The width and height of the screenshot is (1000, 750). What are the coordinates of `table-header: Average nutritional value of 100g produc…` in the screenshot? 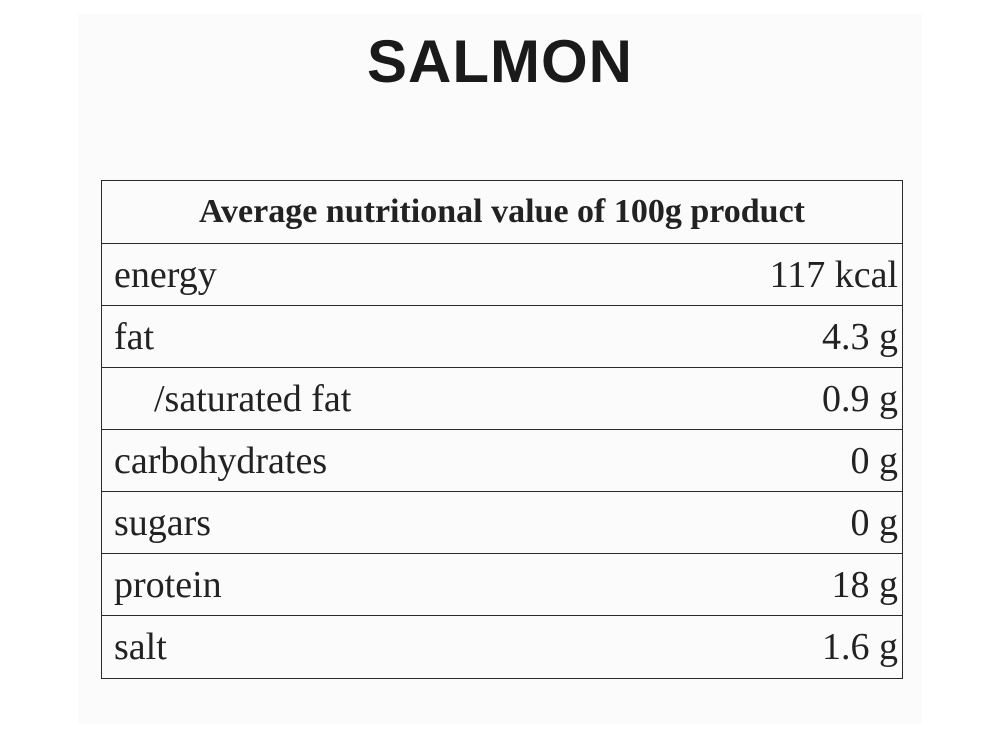 It's located at (502, 212).